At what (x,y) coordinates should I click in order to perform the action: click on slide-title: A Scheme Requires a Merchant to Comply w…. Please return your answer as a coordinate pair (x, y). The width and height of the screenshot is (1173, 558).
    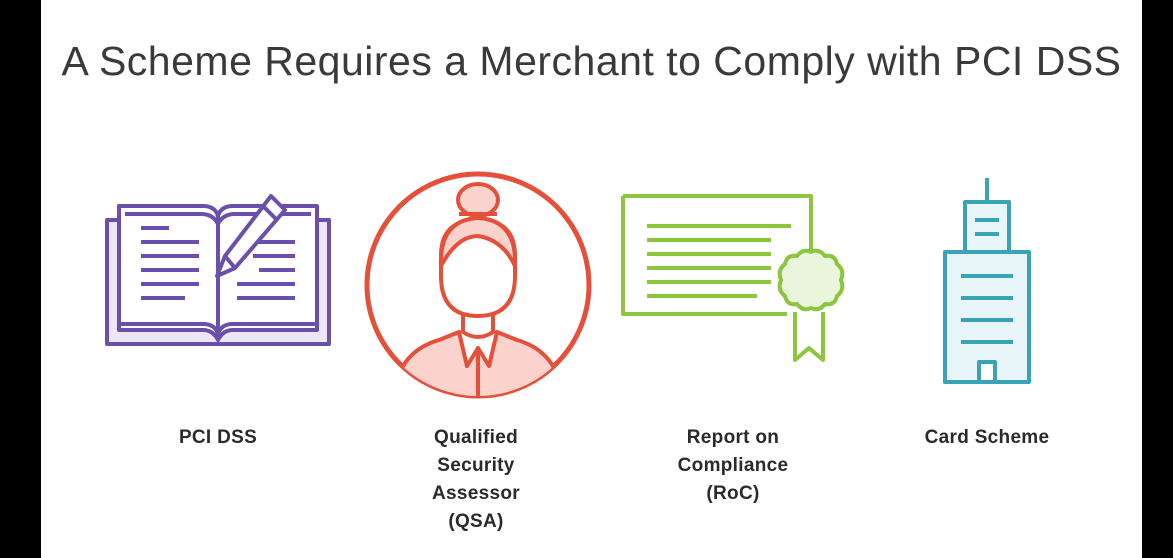
    Looking at the image, I should click on (591, 61).